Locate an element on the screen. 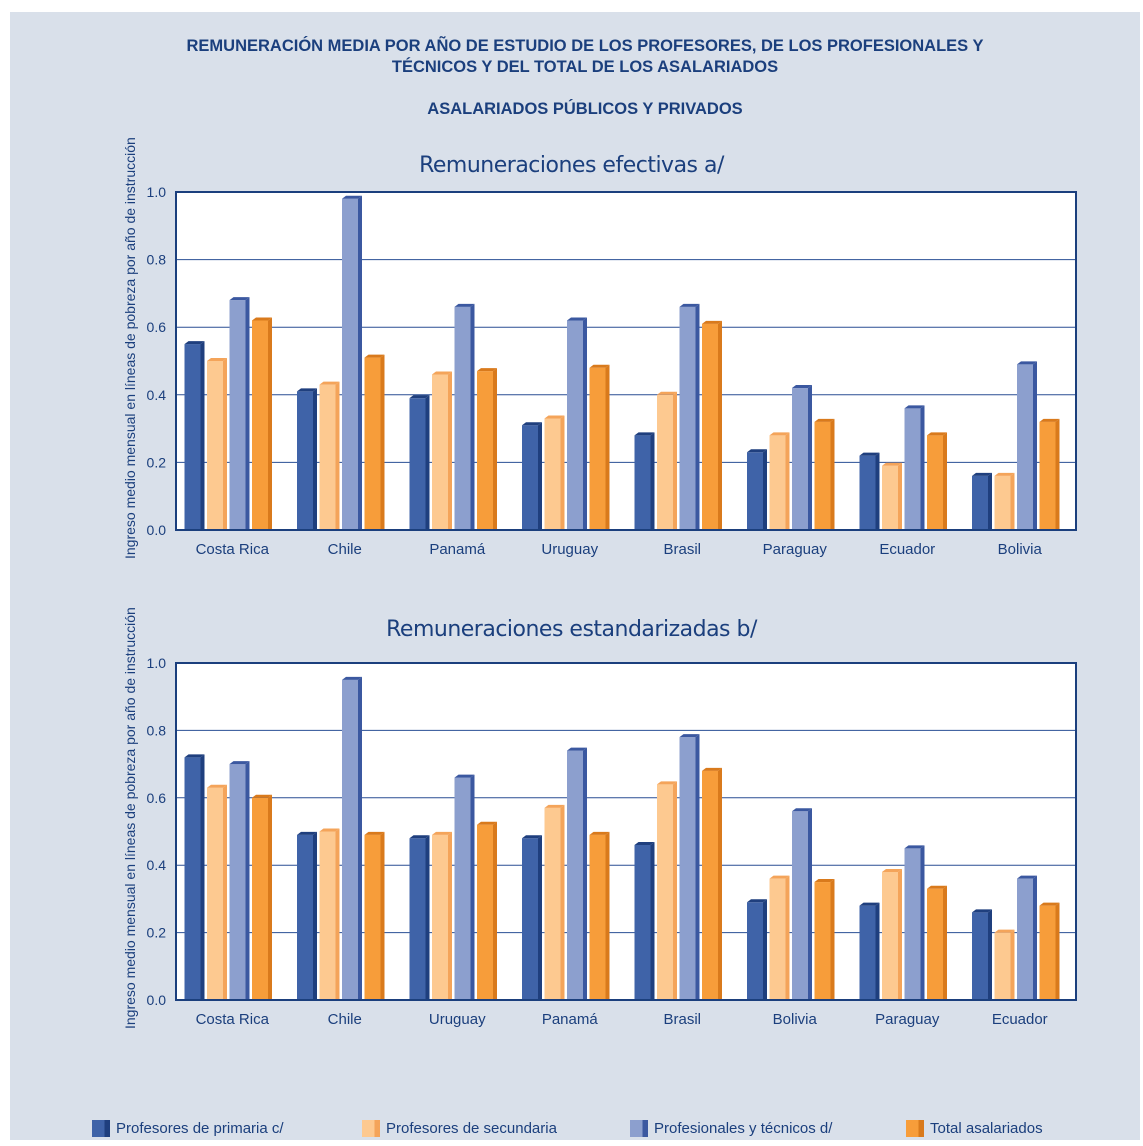  chart2-xtick-paraguay: Paraguay is located at coordinates (907, 1019).